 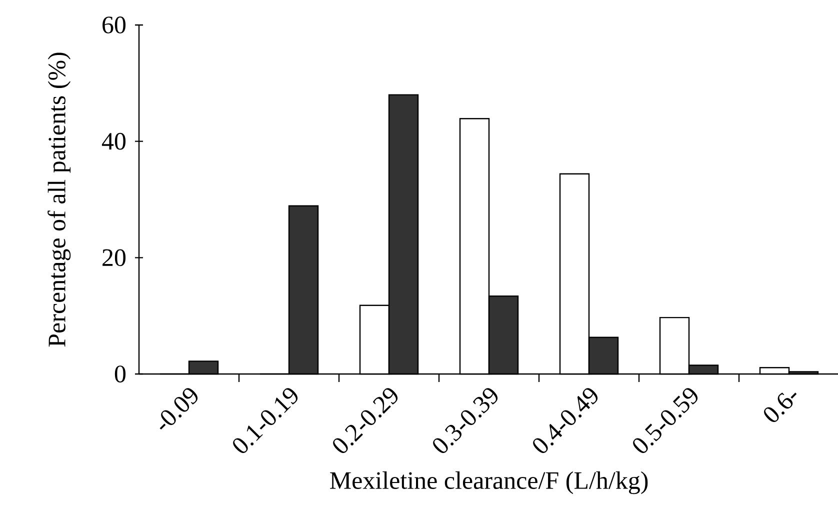 What do you see at coordinates (114, 25) in the screenshot?
I see `y-tick-label: 60` at bounding box center [114, 25].